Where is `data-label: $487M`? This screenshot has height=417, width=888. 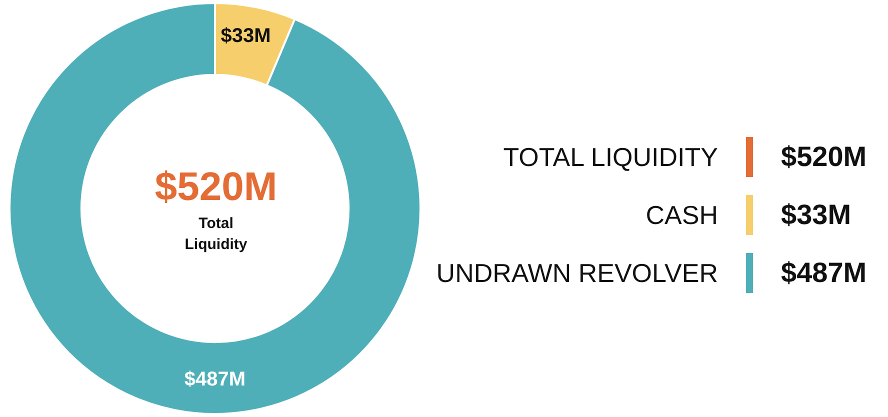
data-label: $487M is located at coordinates (215, 379).